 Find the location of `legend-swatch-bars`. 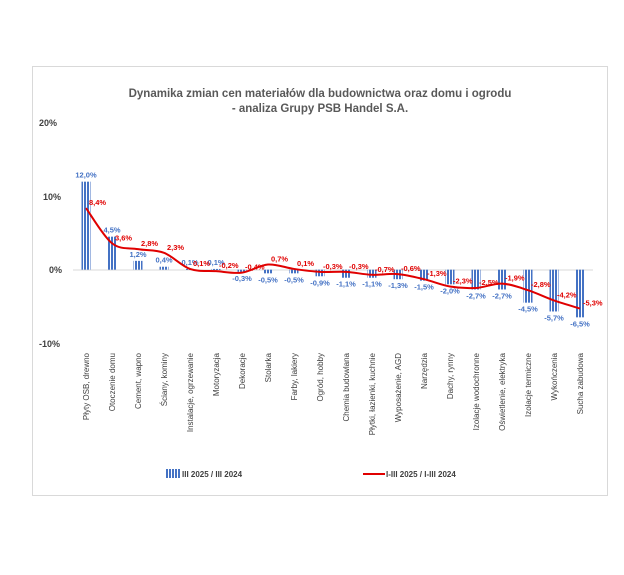

legend-swatch-bars is located at coordinates (173, 473).